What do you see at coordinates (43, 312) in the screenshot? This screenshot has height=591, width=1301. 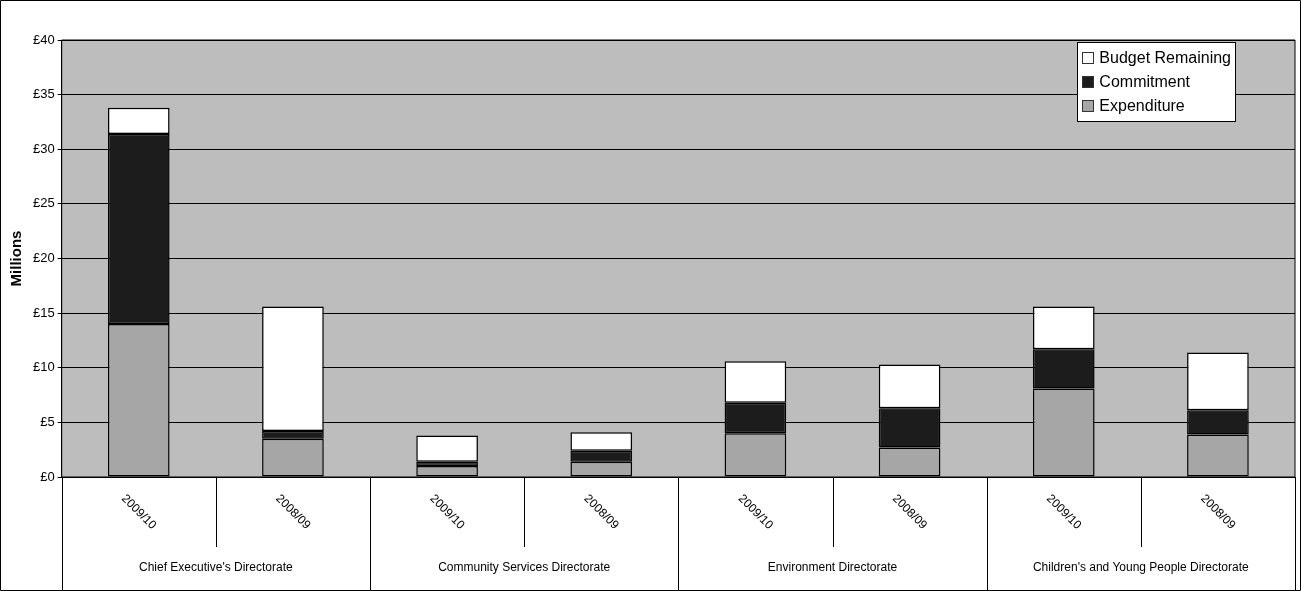 I see `y-tick-label: £15` at bounding box center [43, 312].